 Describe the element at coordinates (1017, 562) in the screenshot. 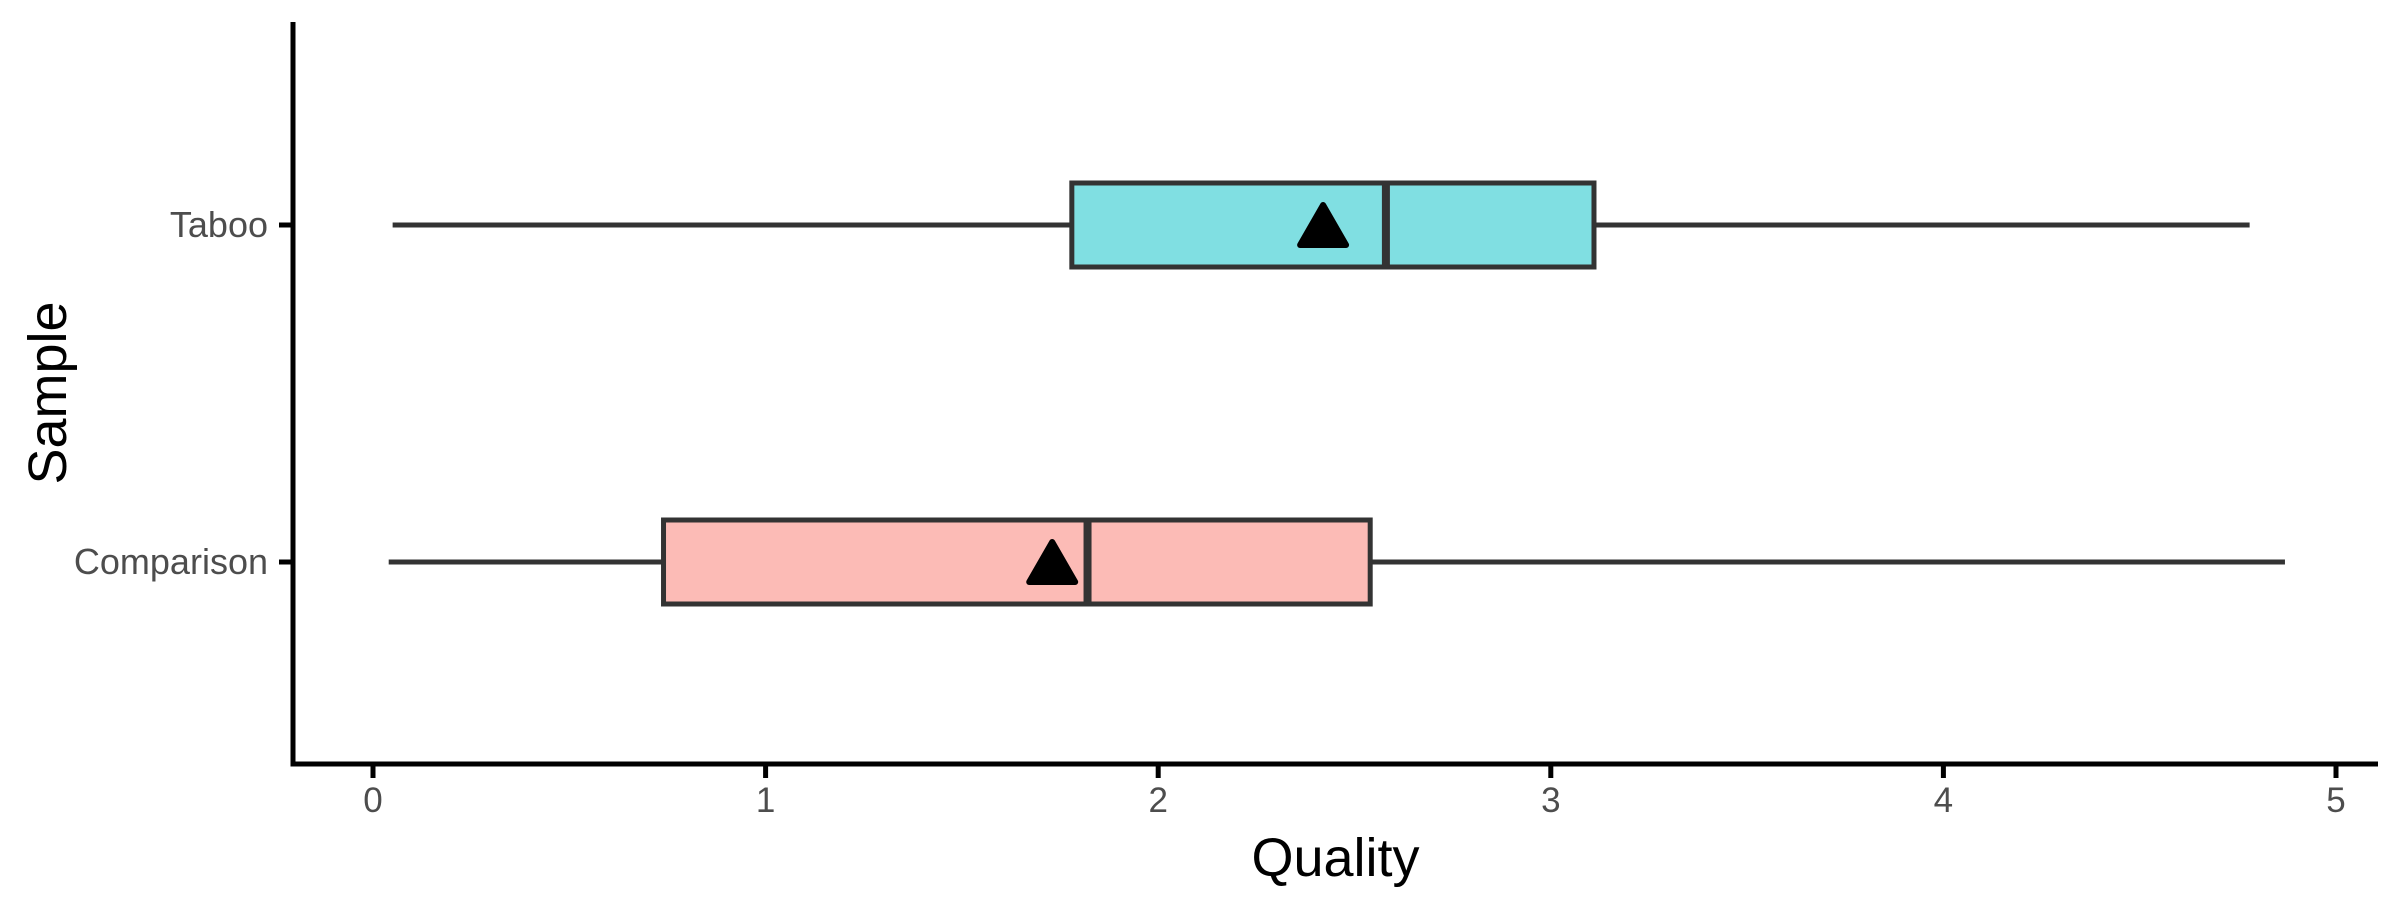

I see `box-comparison` at that location.